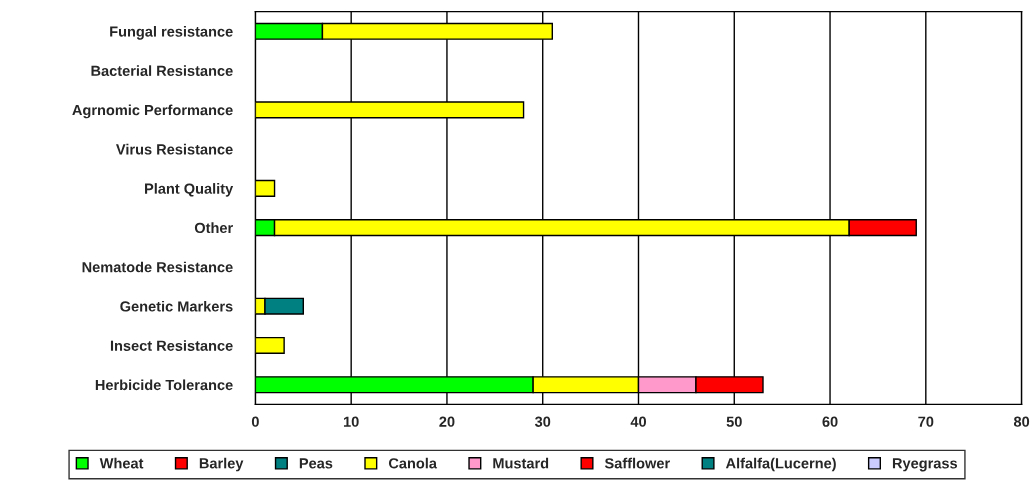 This screenshot has width=1034, height=486. What do you see at coordinates (121, 463) in the screenshot?
I see `legend-label: Wheat` at bounding box center [121, 463].